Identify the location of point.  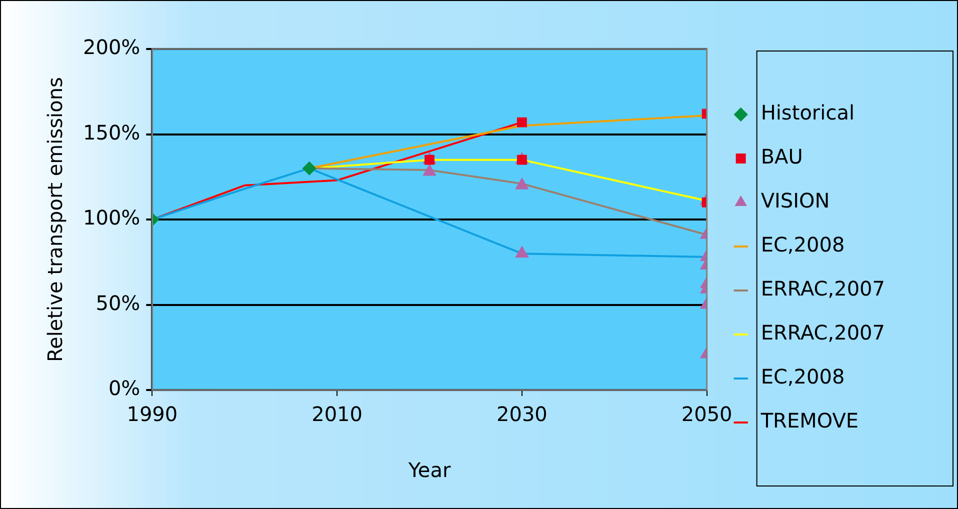
(521, 122).